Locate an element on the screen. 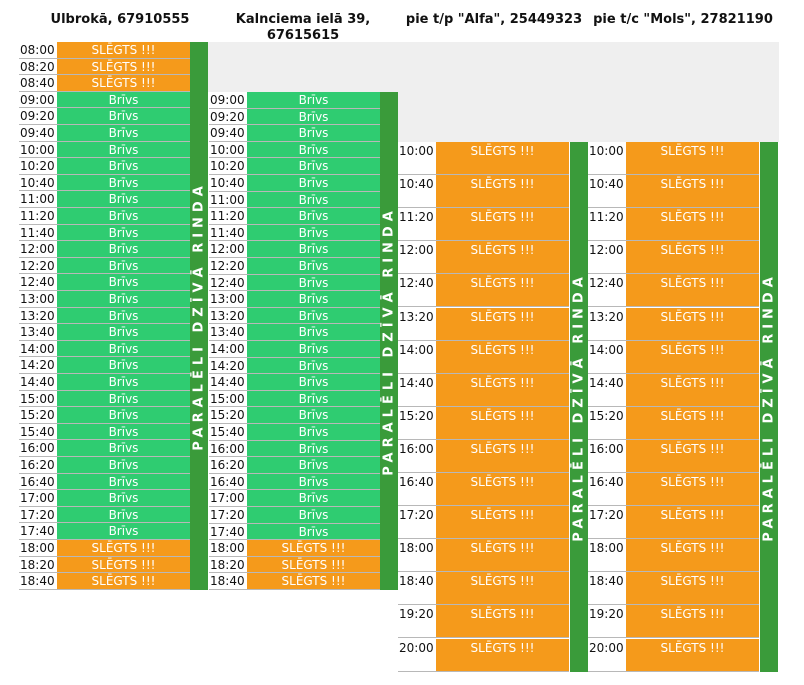  time-slot-row: 12:20 Brīvs is located at coordinates (104, 266).